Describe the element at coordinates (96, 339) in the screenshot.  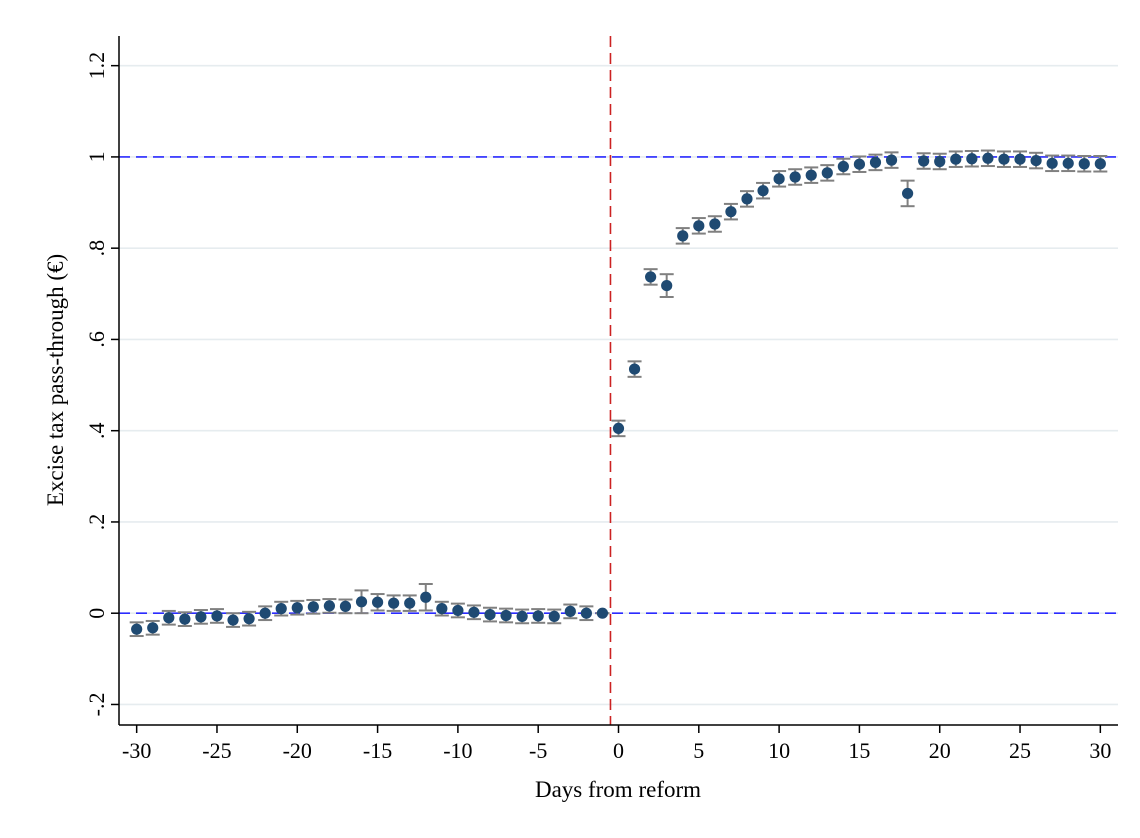
I see `y-tick-label-4: .6` at that location.